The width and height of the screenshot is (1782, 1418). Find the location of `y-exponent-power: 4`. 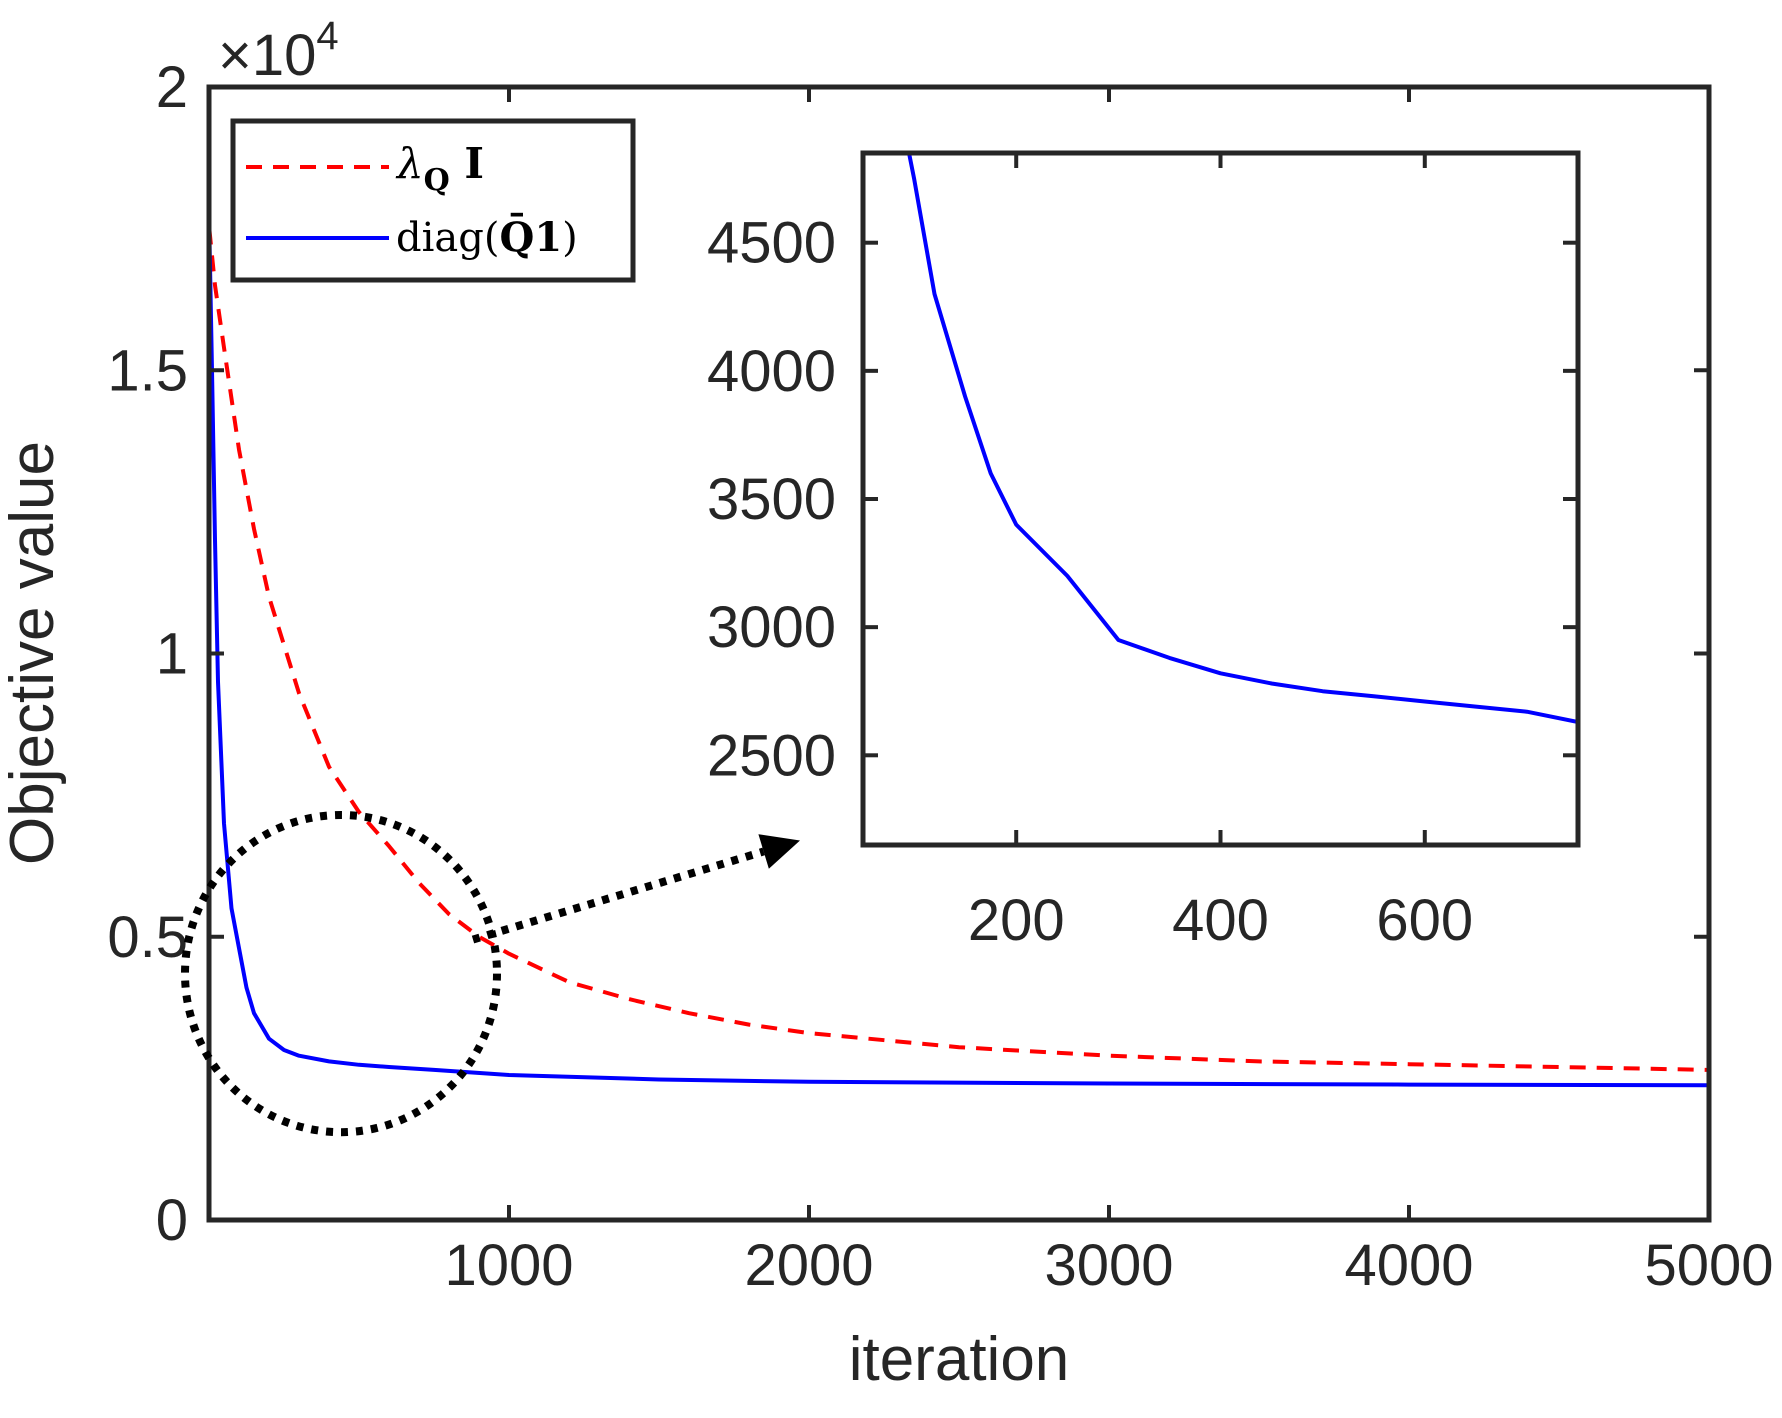

y-exponent-power: 4 is located at coordinates (327, 36).